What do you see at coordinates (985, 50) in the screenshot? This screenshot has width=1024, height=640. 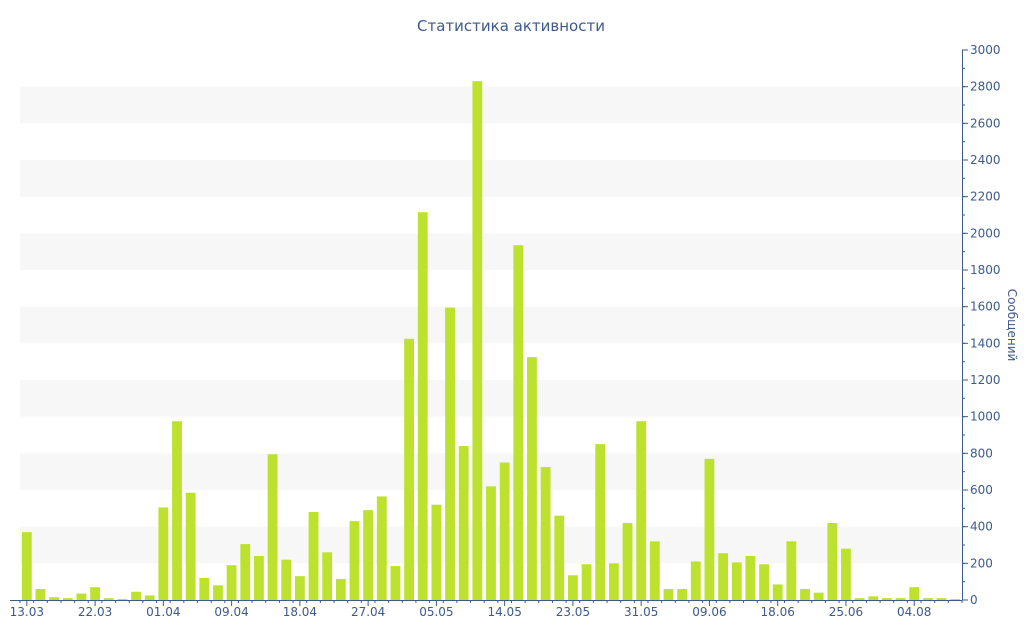 I see `y-tick-label: 3000` at bounding box center [985, 50].